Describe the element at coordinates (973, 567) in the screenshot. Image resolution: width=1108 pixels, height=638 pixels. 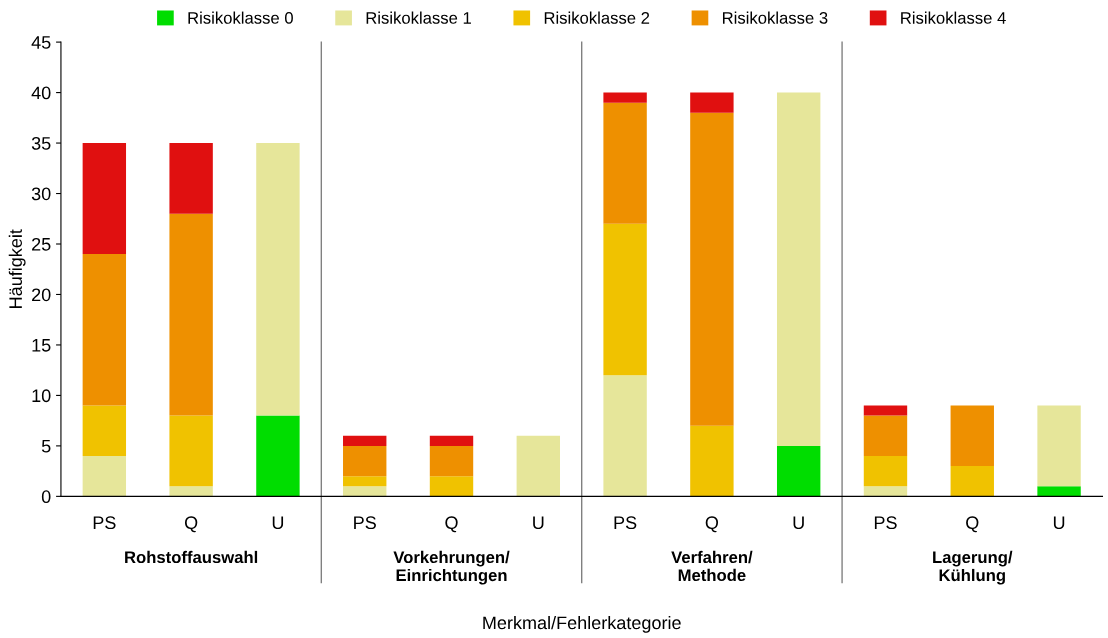
I see `text: Lagerung/ Kühlung` at that location.